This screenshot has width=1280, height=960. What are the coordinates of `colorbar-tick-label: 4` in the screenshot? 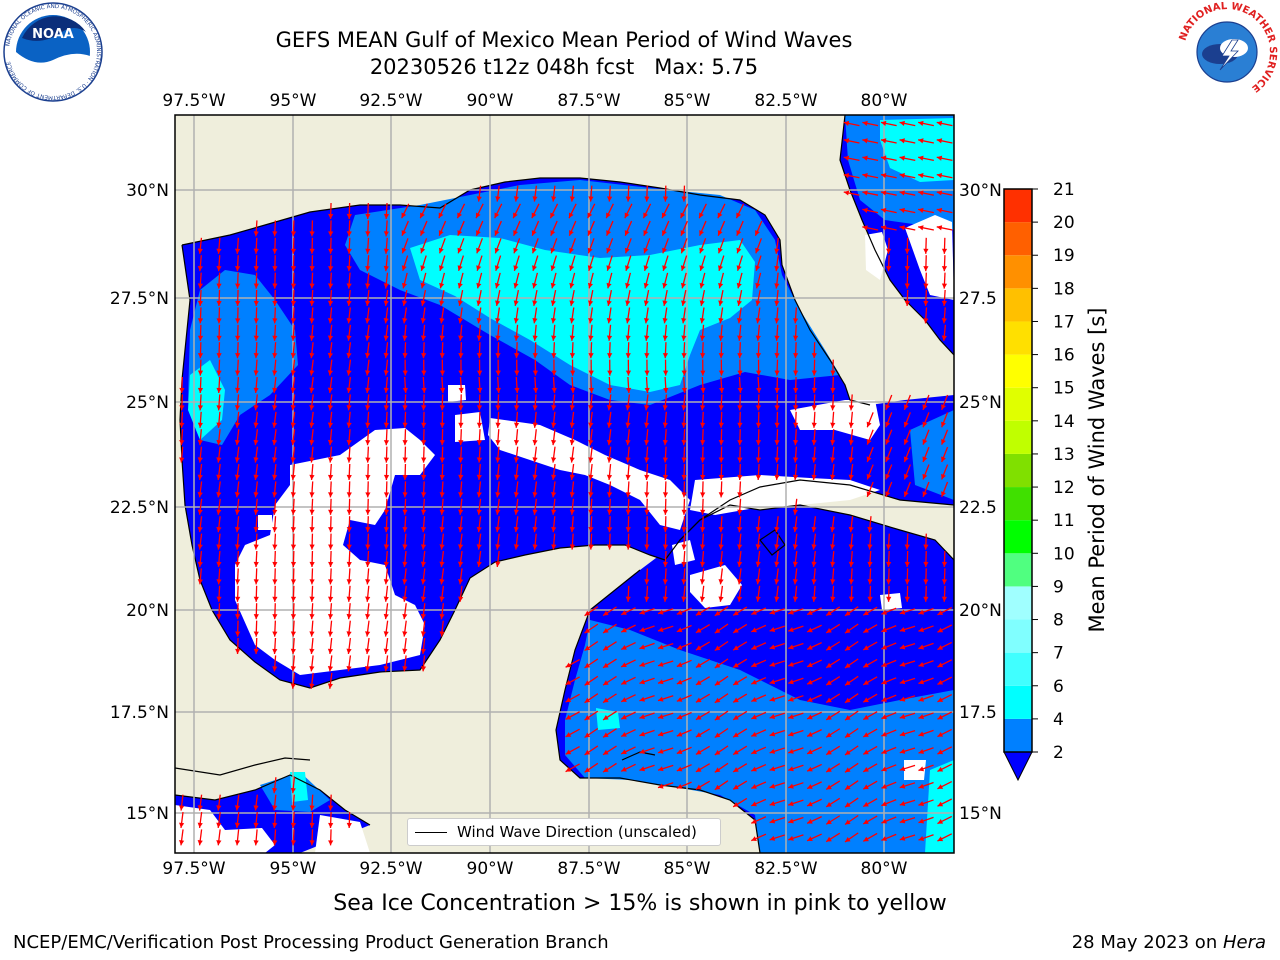 It's located at (1058, 720).